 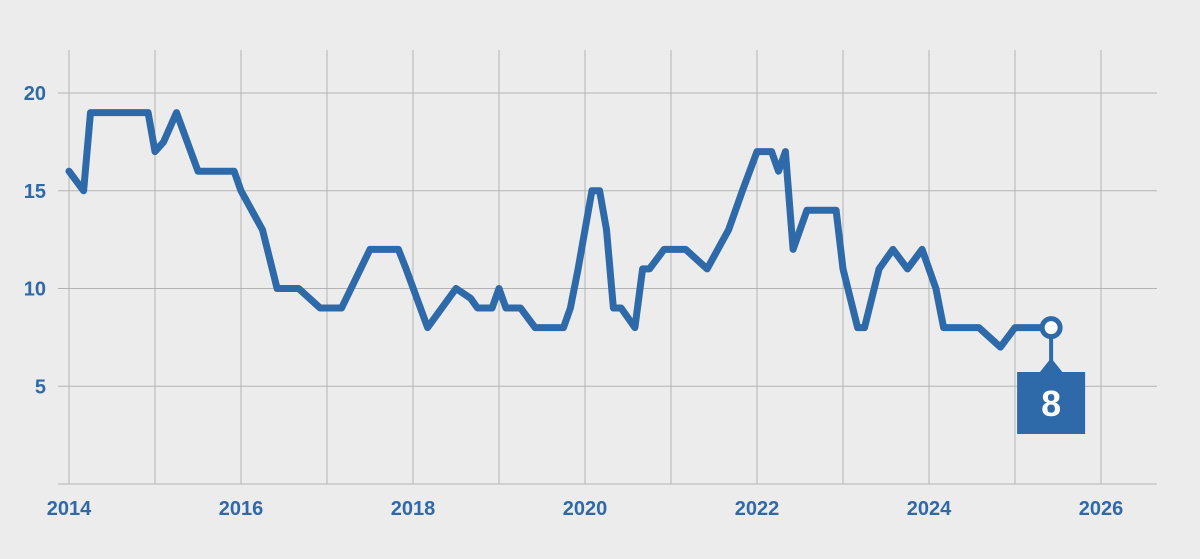 What do you see at coordinates (757, 509) in the screenshot?
I see `x-tick-label: 2022` at bounding box center [757, 509].